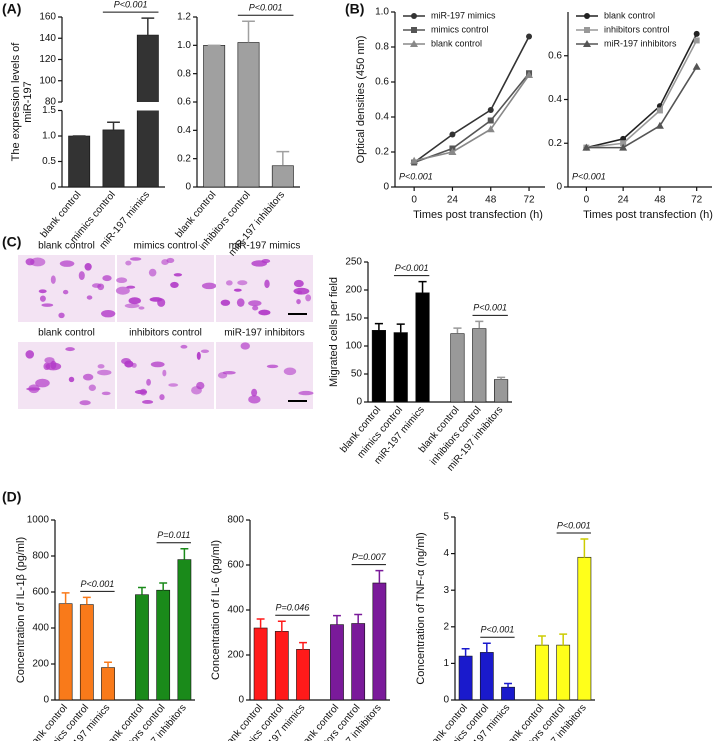  What do you see at coordinates (235, 520) in the screenshot?
I see `y-tick-label: 800` at bounding box center [235, 520].